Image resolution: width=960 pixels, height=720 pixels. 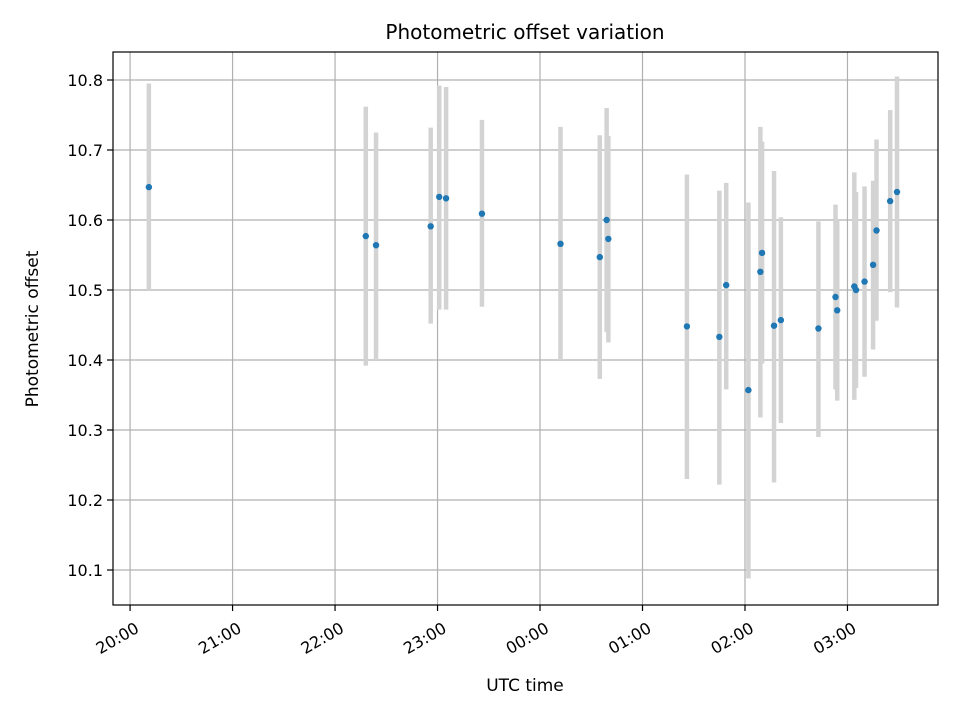 I want to click on y-tick-label: 10.4, so click(x=85, y=360).